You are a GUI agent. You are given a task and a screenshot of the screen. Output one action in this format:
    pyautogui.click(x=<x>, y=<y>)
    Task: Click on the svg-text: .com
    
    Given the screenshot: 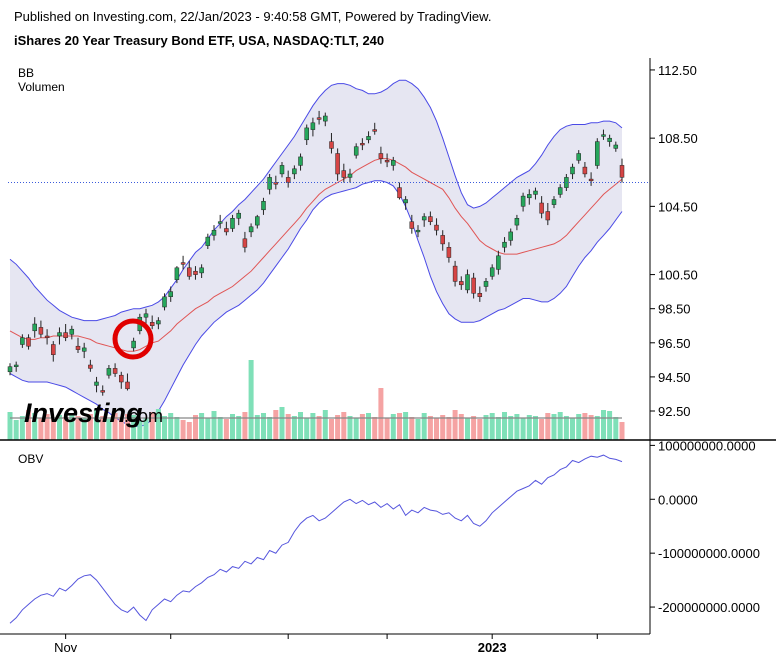 What is the action you would take?
    pyautogui.click(x=143, y=416)
    